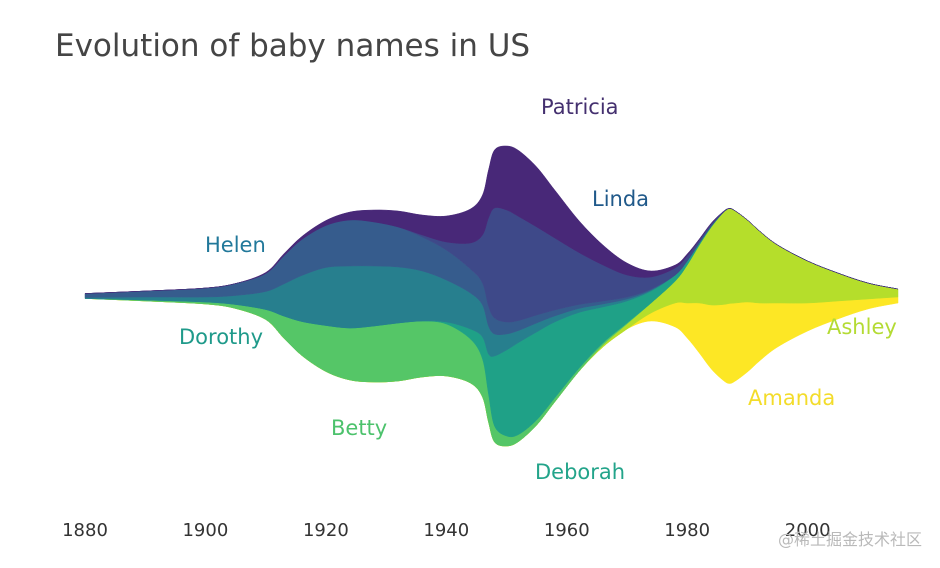 The width and height of the screenshot is (940, 568). Describe the element at coordinates (849, 539) in the screenshot. I see `watermark: @稀土掘金技术社区` at that location.